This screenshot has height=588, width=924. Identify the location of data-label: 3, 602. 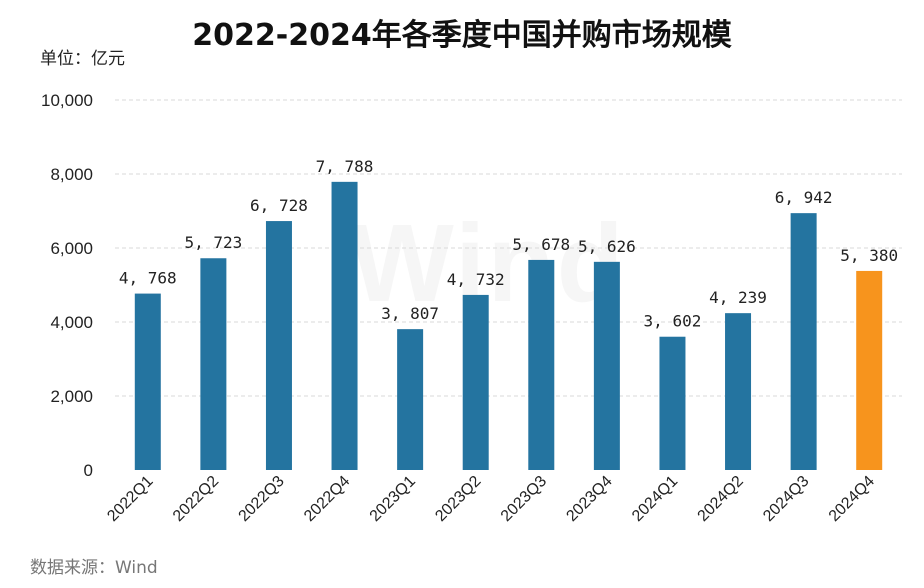
(673, 321).